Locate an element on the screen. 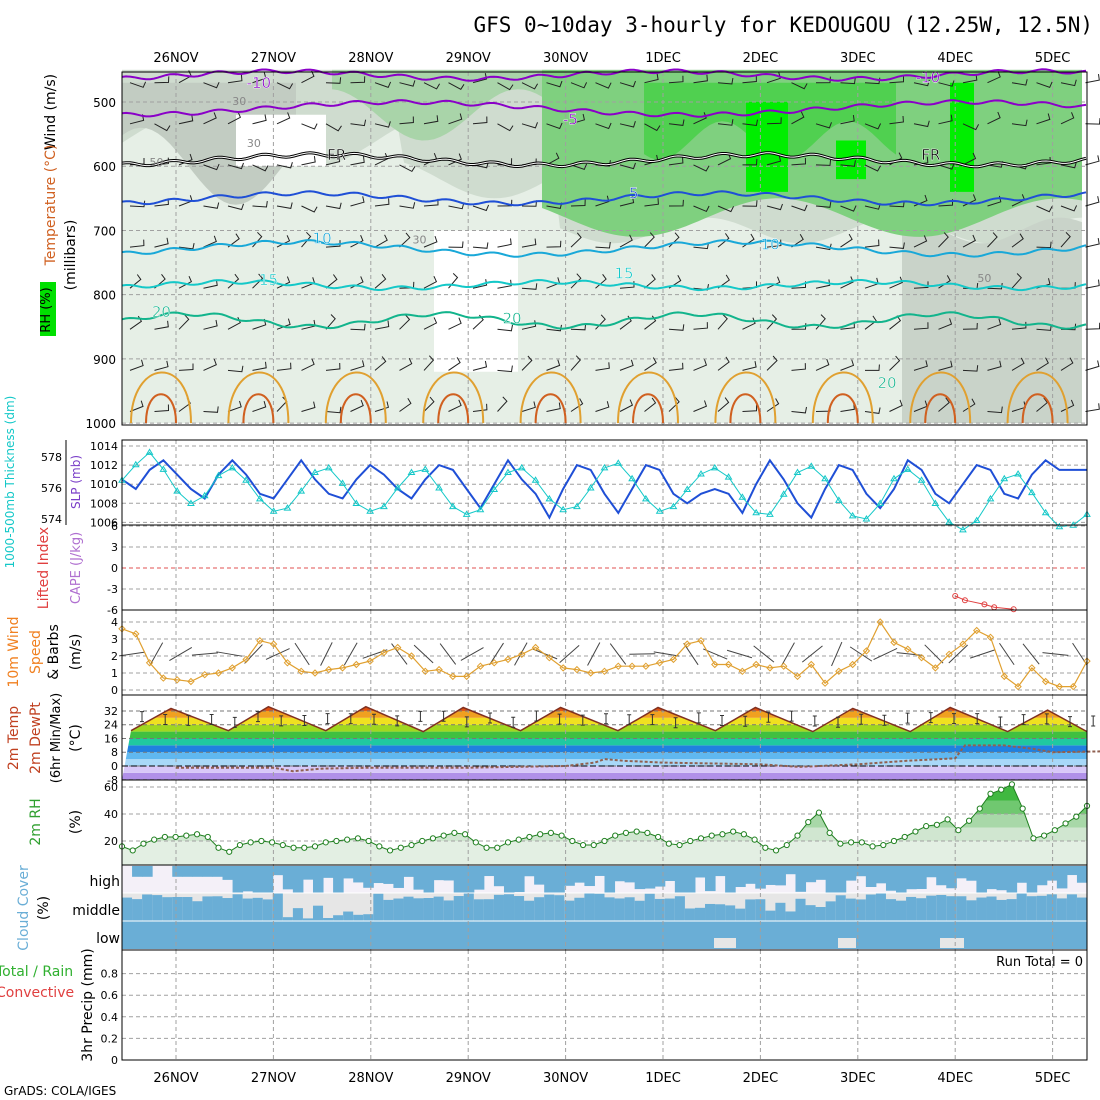 This screenshot has height=1100, width=1100. precip-tick-label: 0 is located at coordinates (114, 1060).